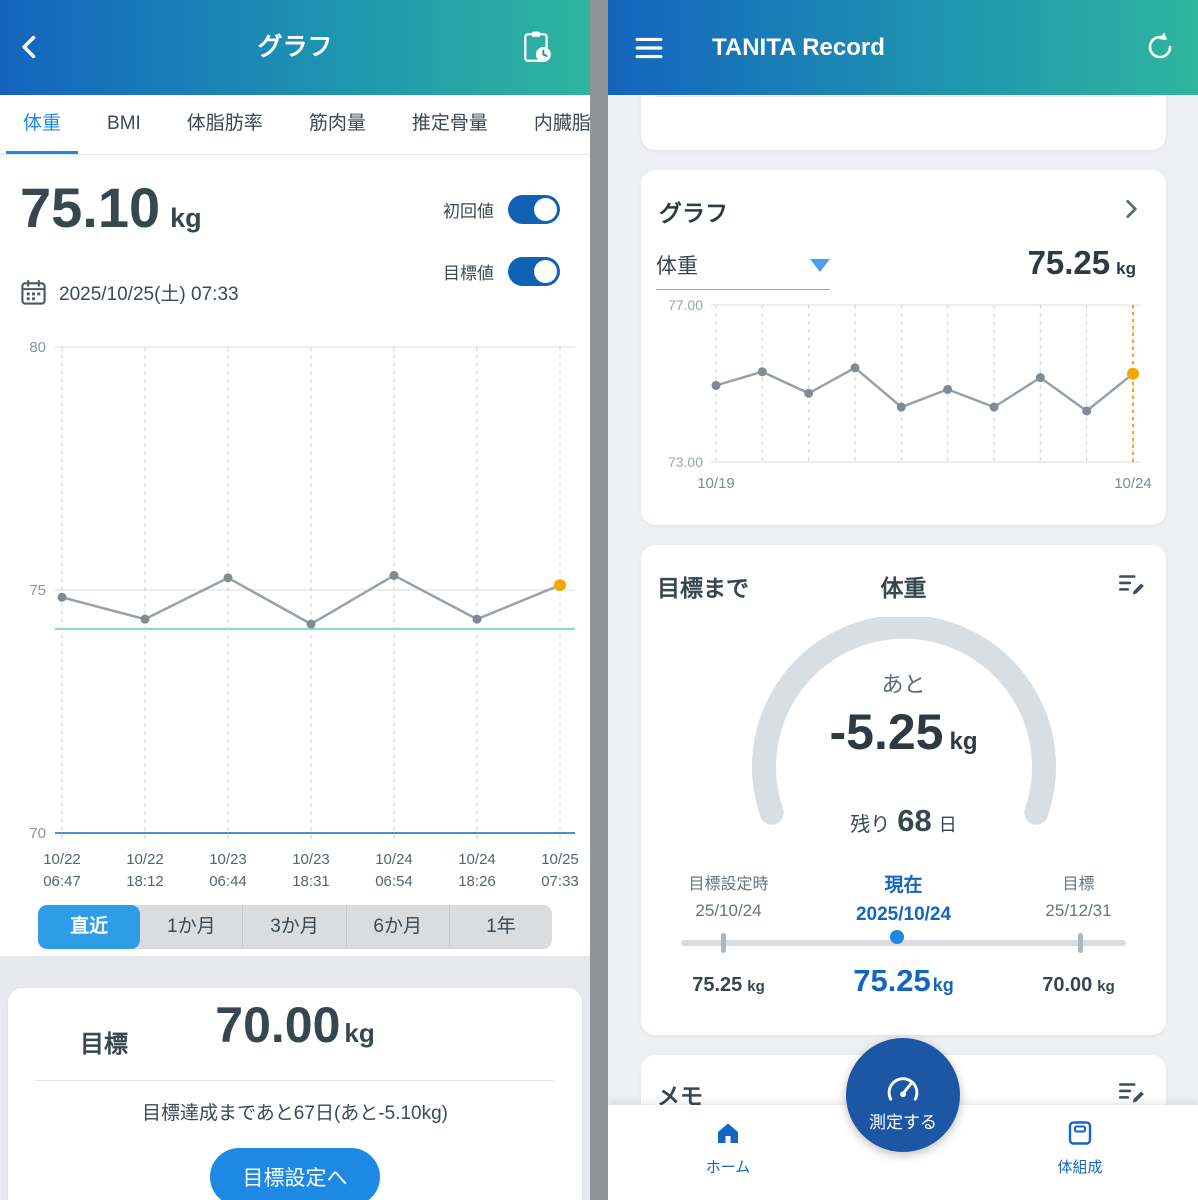 The height and width of the screenshot is (1200, 1198). What do you see at coordinates (1078, 910) in the screenshot?
I see `goal-target-date: 25/12/31` at bounding box center [1078, 910].